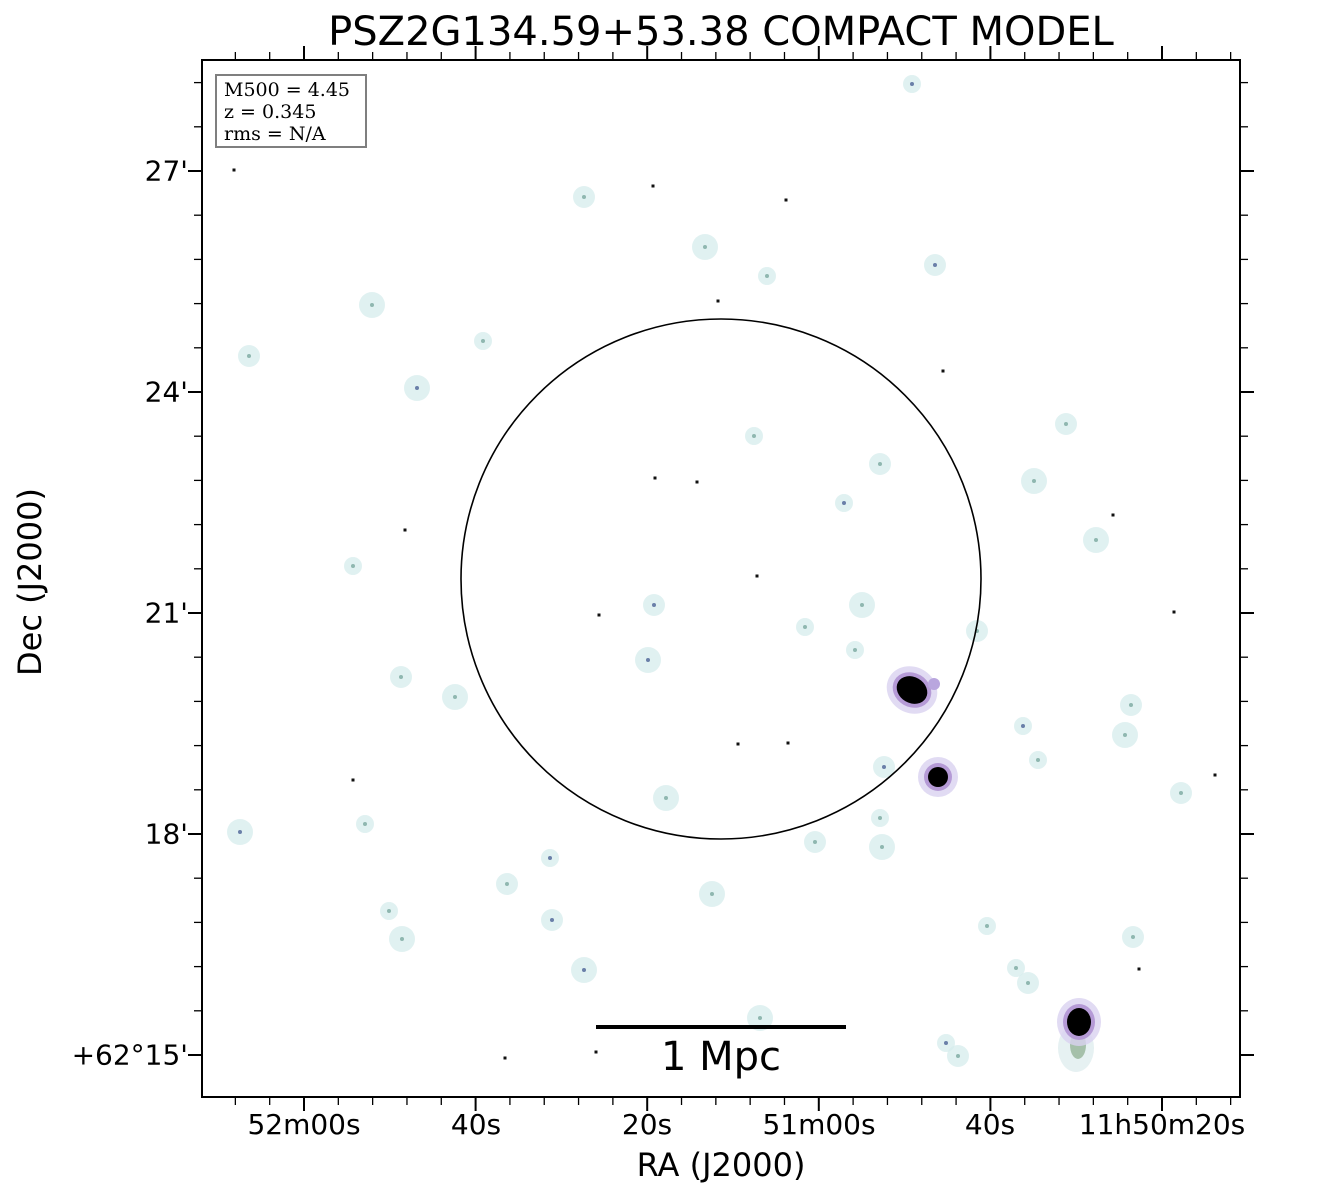  Describe the element at coordinates (819, 1124) in the screenshot. I see `x-tick-label: 51m00s` at that location.